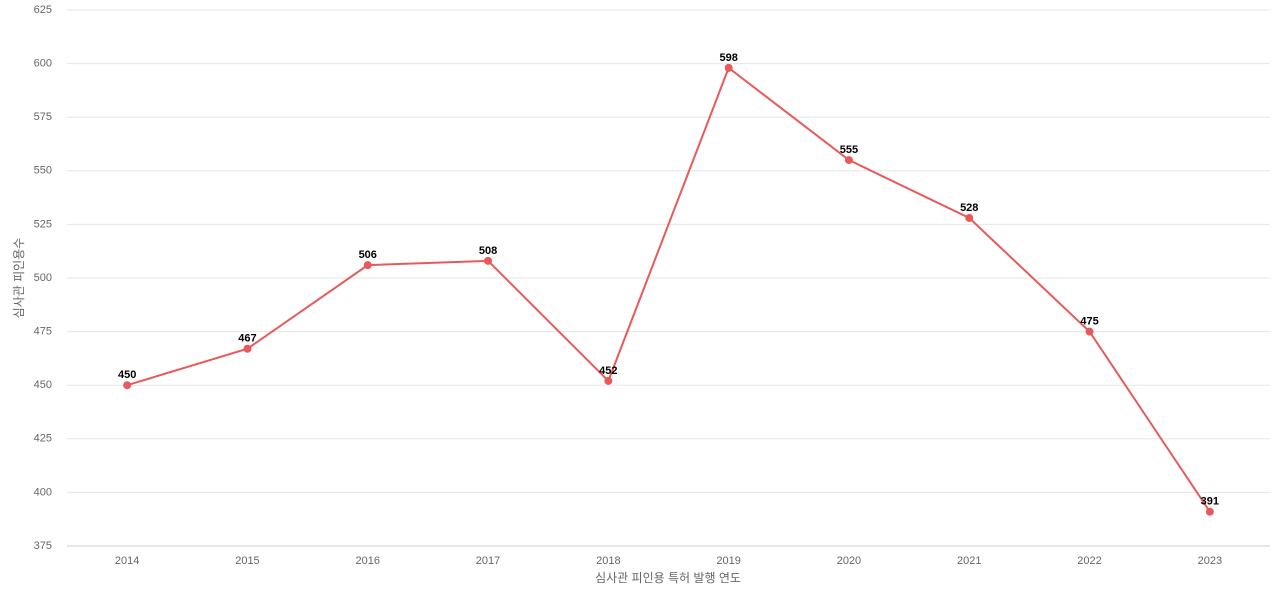 The image size is (1280, 600). Describe the element at coordinates (608, 561) in the screenshot. I see `x-tick-label: 2018` at that location.